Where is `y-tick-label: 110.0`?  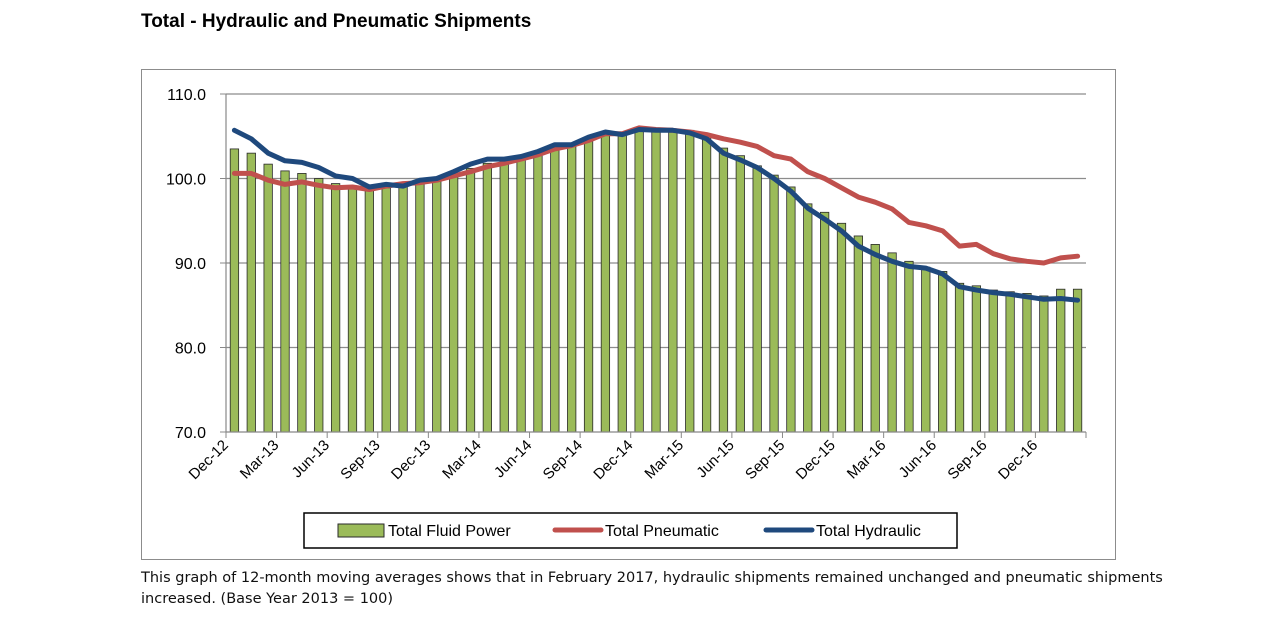
y-tick-label: 110.0 is located at coordinates (186, 95).